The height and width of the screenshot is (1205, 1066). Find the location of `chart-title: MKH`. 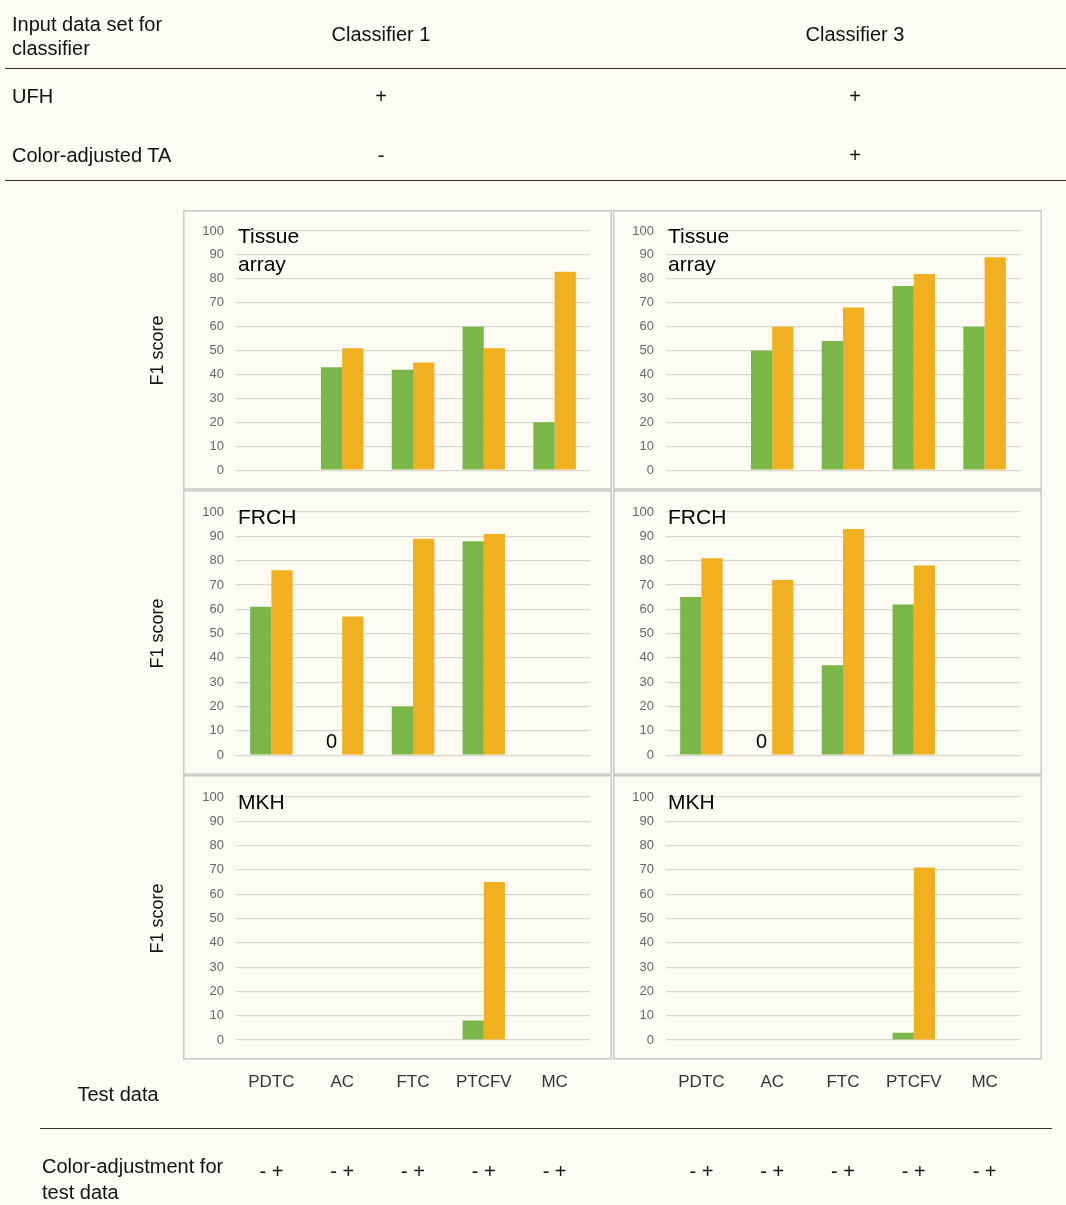

chart-title: MKH is located at coordinates (261, 802).